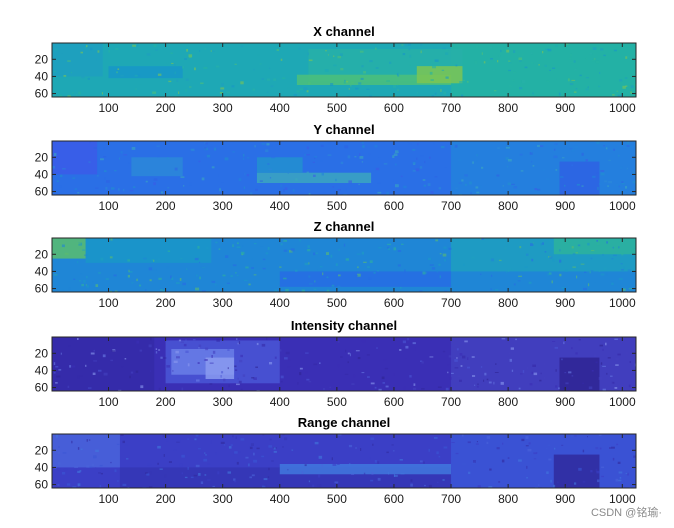  I want to click on y-tick-label: 60, so click(42, 94).